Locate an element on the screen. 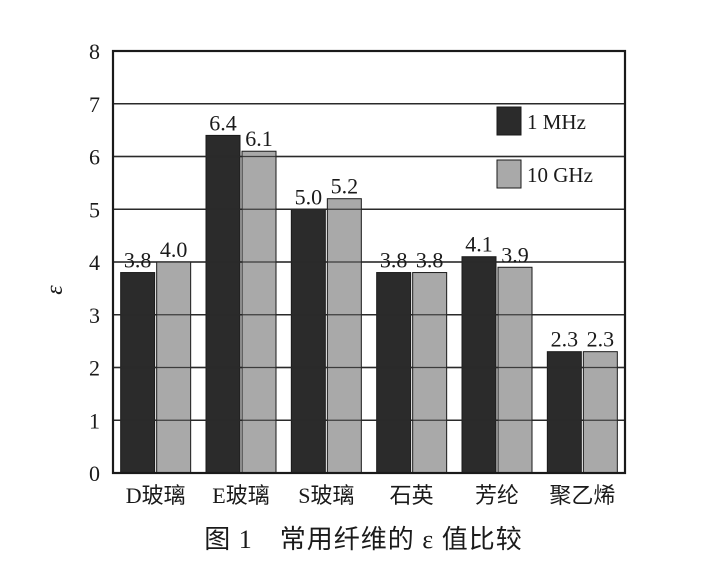  y-tick-label: 3 is located at coordinates (94, 315).